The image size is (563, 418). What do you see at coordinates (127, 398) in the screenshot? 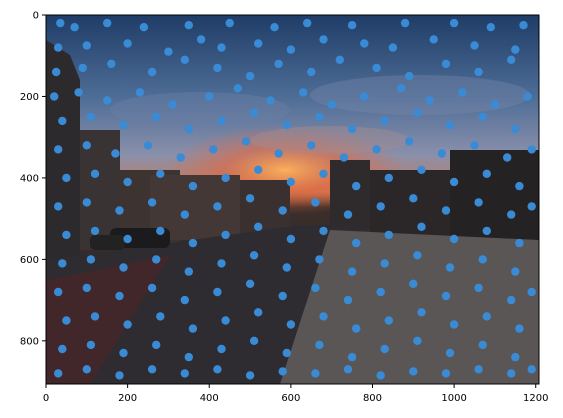
I see `x-tick-label: 200` at bounding box center [127, 398].